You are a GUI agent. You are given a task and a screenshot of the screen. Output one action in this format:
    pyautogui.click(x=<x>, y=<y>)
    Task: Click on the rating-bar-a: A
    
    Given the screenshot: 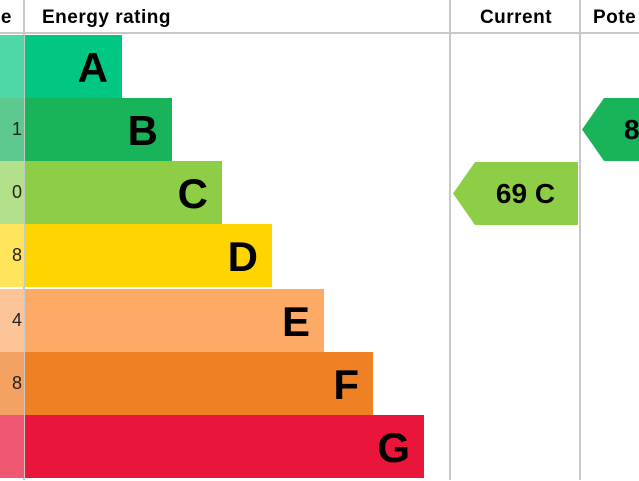 What is the action you would take?
    pyautogui.click(x=73, y=66)
    